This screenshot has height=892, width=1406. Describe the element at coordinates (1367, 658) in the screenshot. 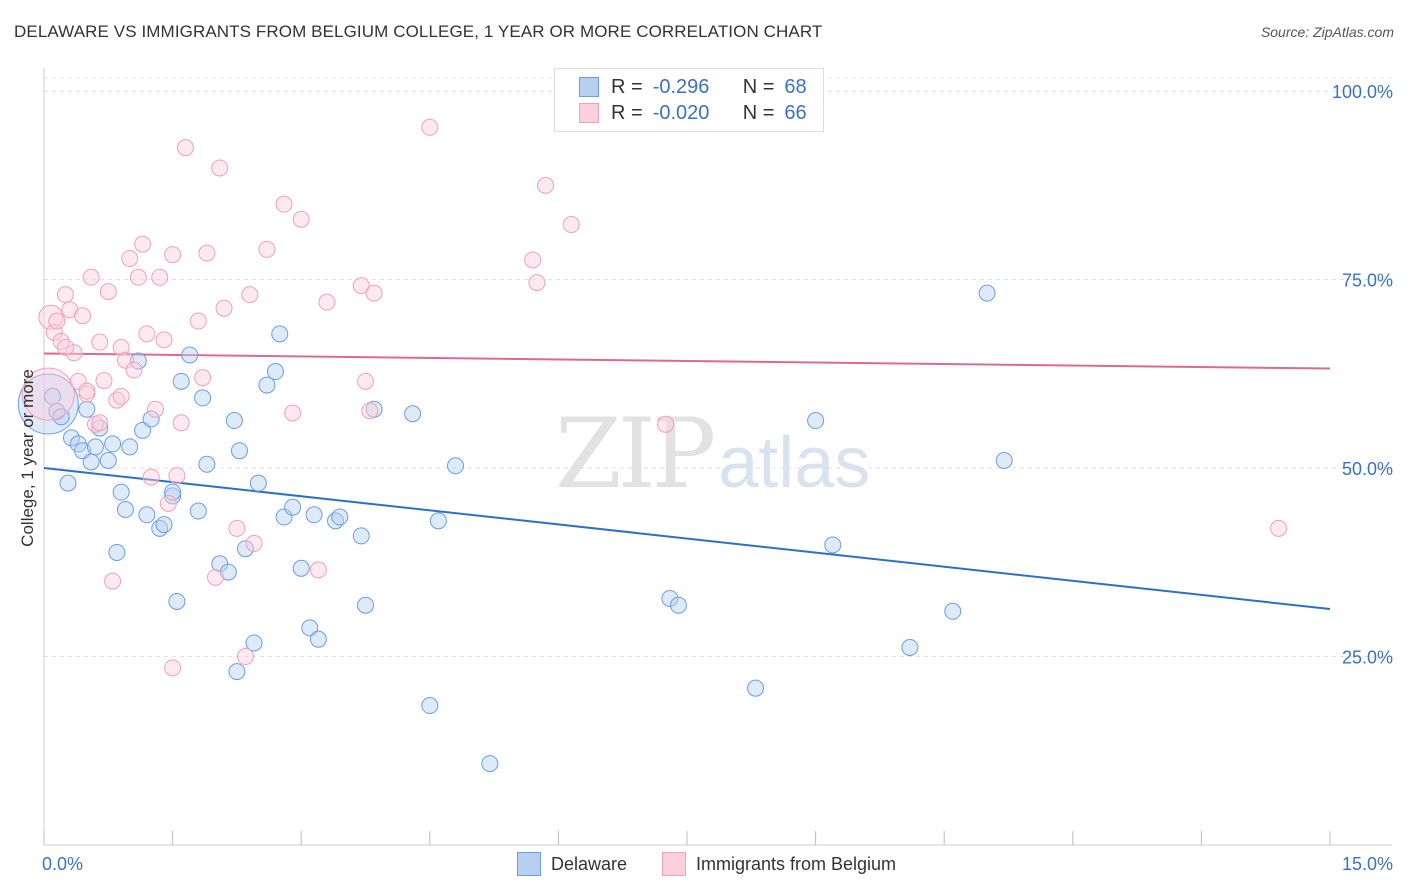

I see `y-tick-label: 25.0%` at that location.